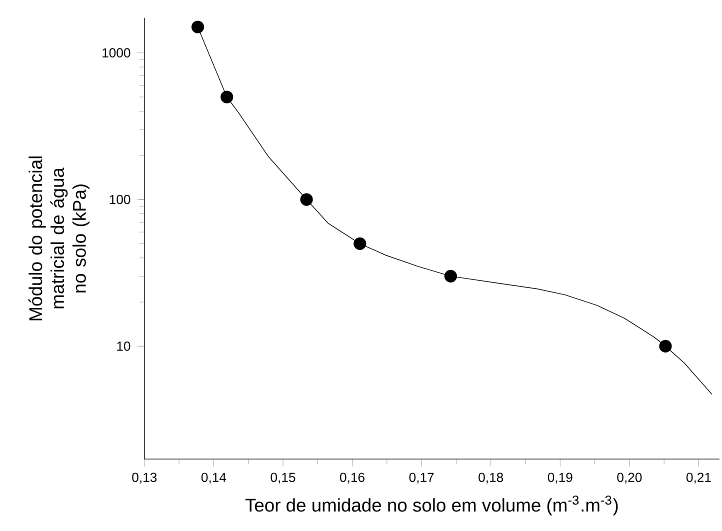 This screenshot has width=722, height=531. What do you see at coordinates (698, 478) in the screenshot?
I see `x-tick-label: 0,21` at bounding box center [698, 478].